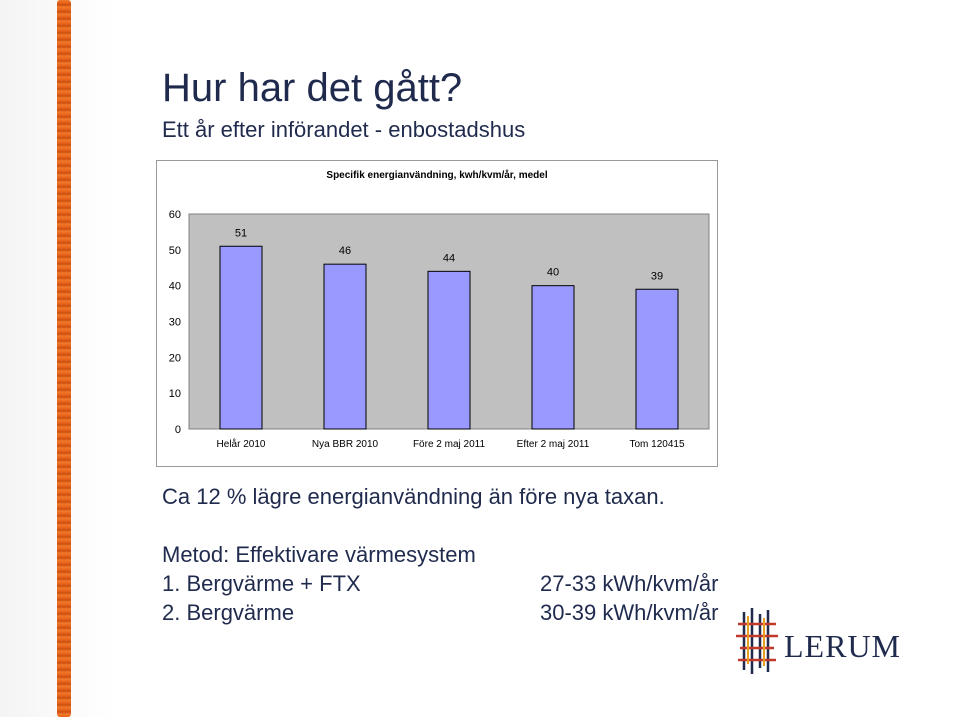 The height and width of the screenshot is (717, 960). I want to click on y-tick-label: 40, so click(175, 287).